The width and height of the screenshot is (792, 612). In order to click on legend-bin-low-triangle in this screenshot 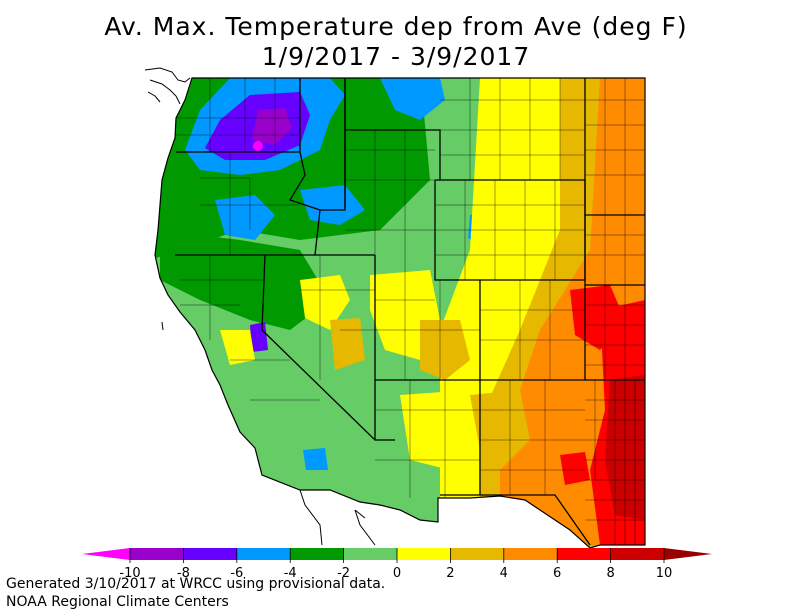, I will do `click(106, 554)`.